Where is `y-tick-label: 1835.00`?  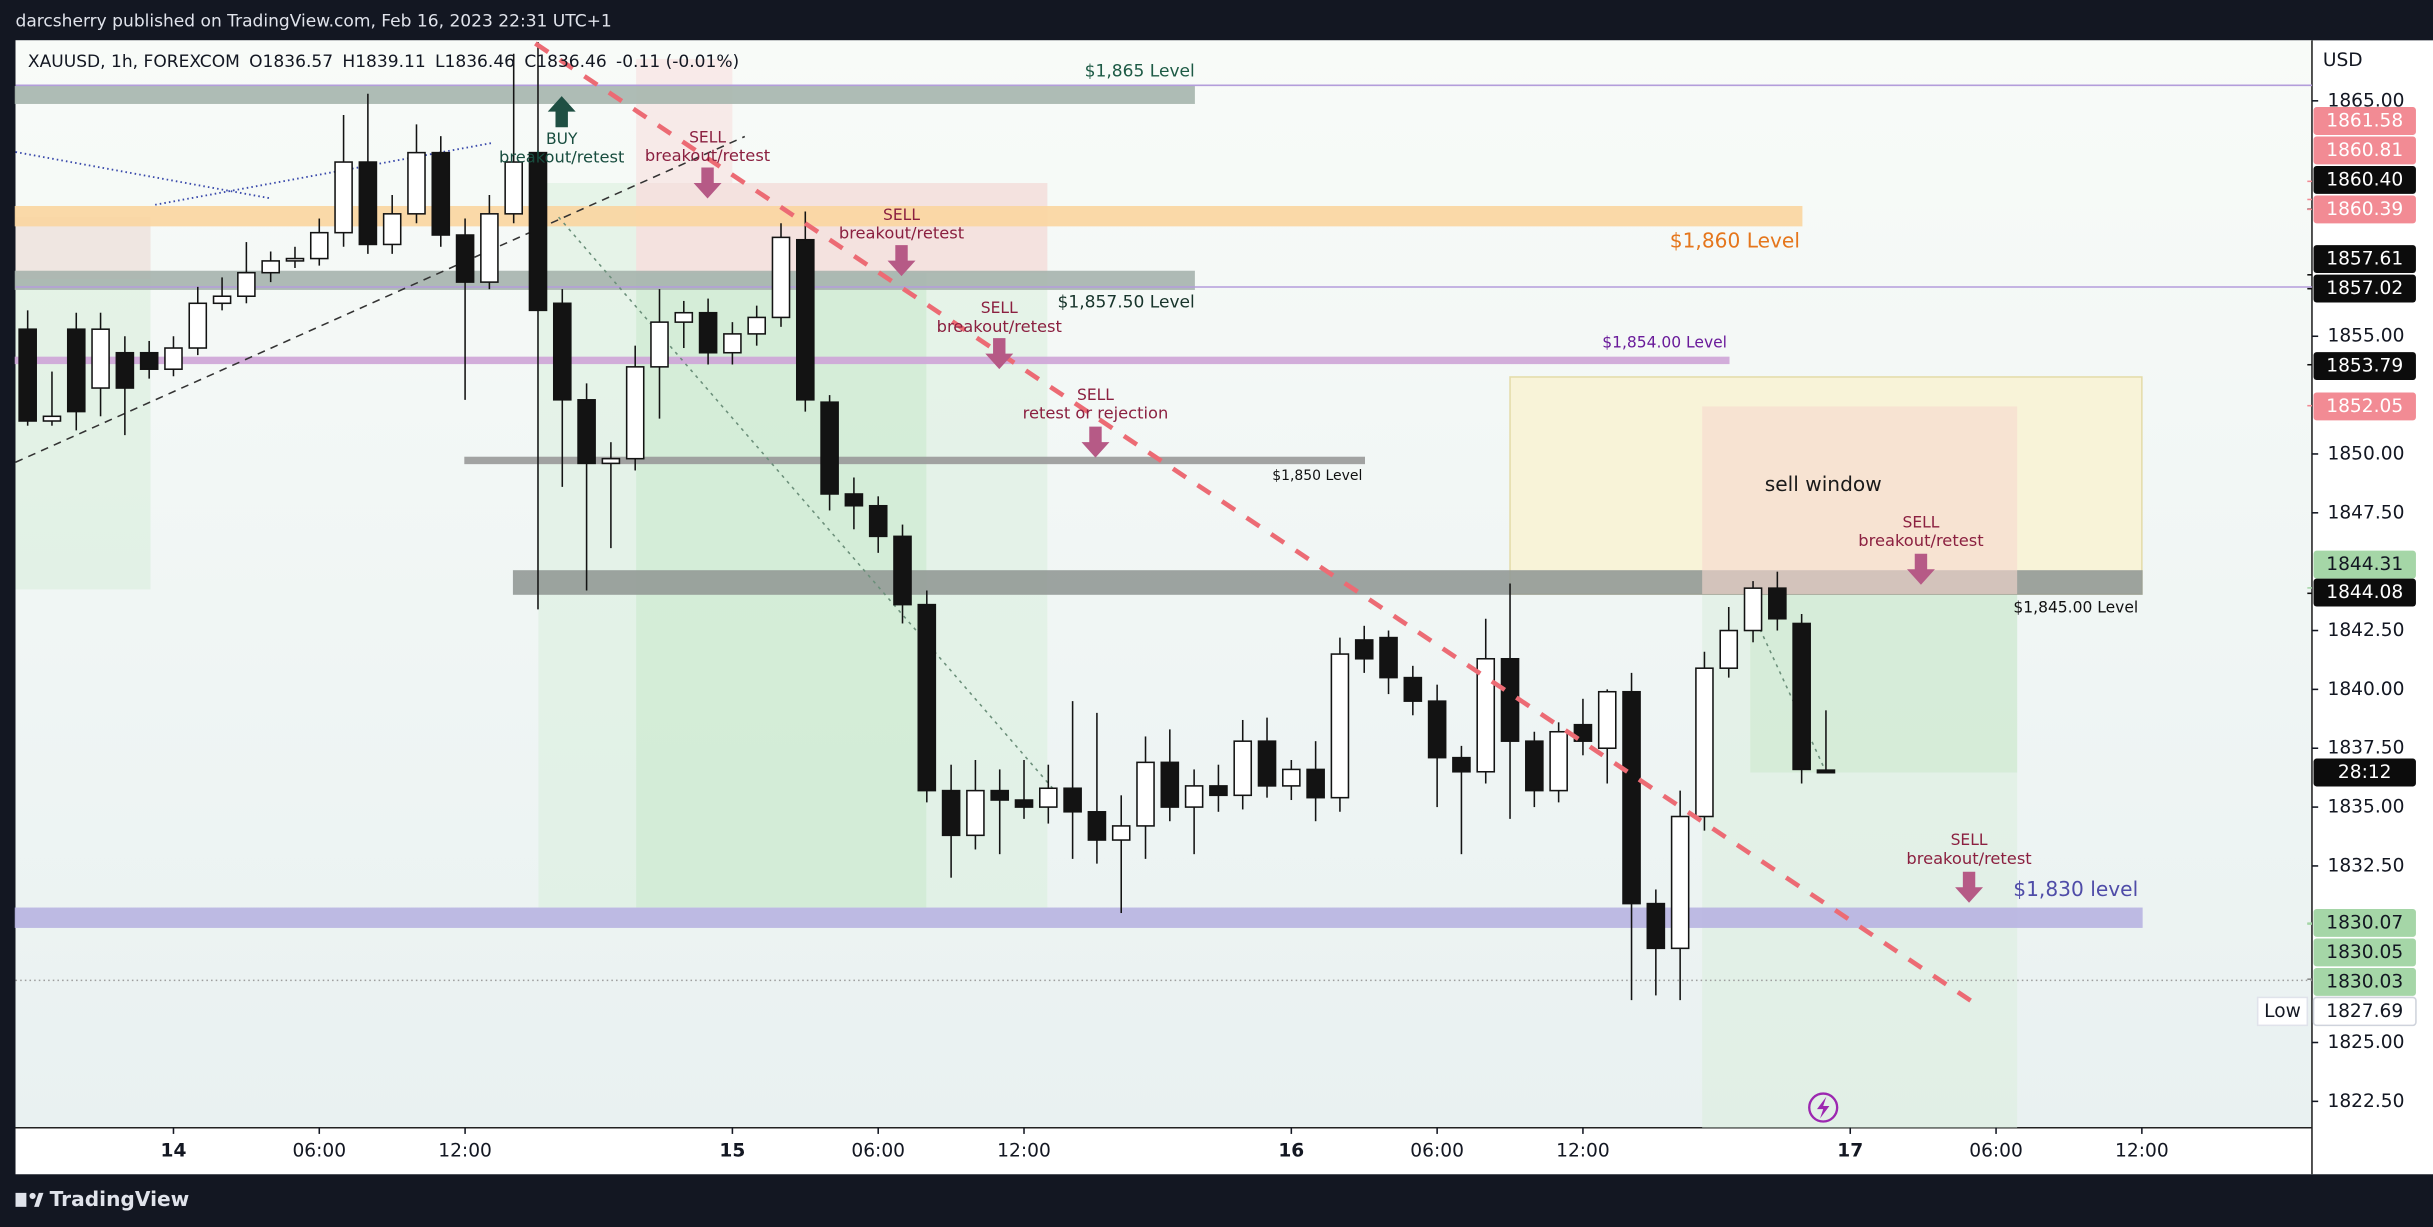
y-tick-label: 1835.00 is located at coordinates (2365, 807).